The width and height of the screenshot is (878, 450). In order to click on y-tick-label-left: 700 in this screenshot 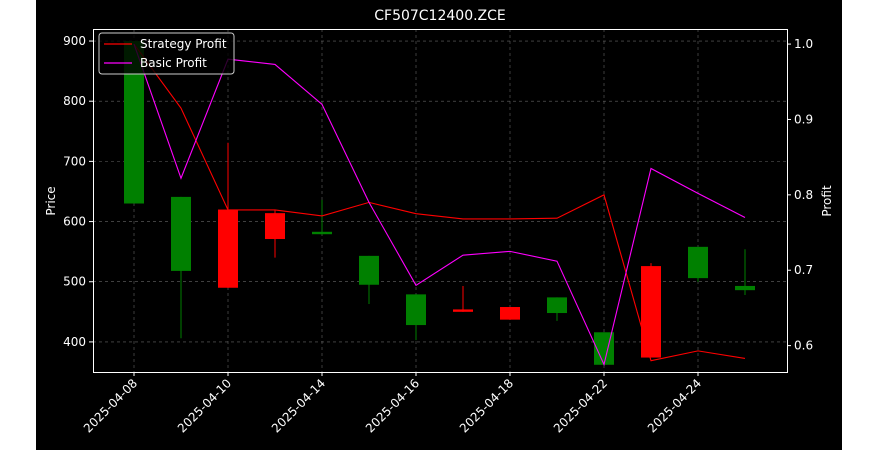, I will do `click(74, 161)`.